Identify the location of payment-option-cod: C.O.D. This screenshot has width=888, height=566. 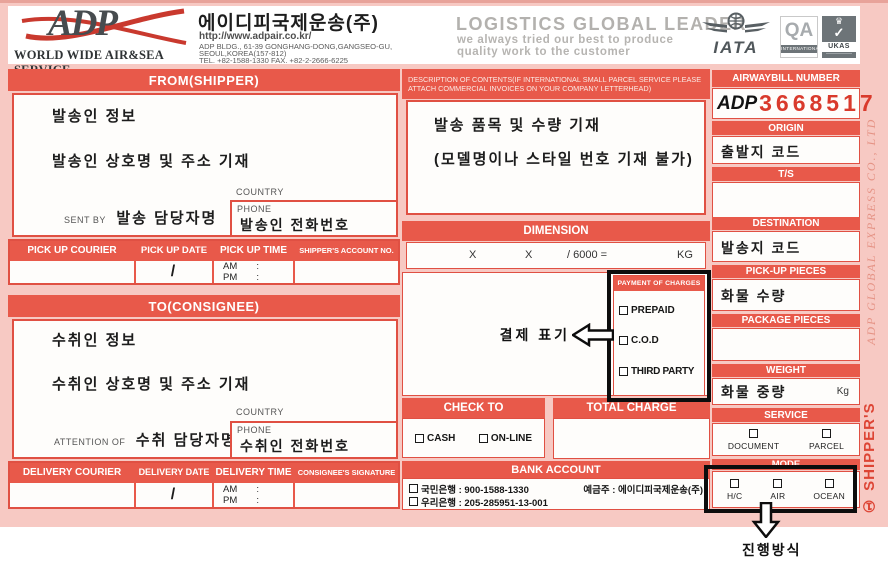
(661, 340).